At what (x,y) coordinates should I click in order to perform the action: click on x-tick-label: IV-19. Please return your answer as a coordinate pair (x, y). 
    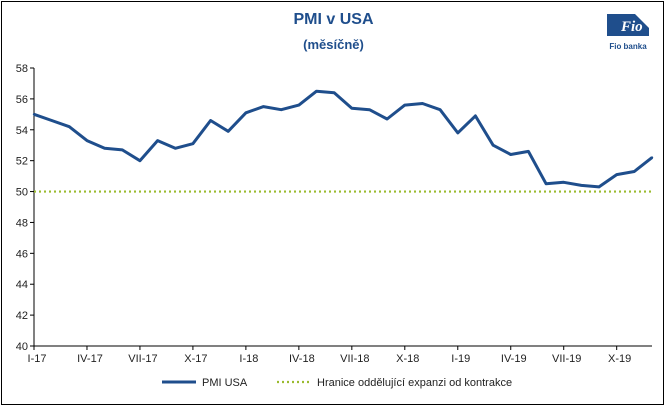
    Looking at the image, I should click on (514, 359).